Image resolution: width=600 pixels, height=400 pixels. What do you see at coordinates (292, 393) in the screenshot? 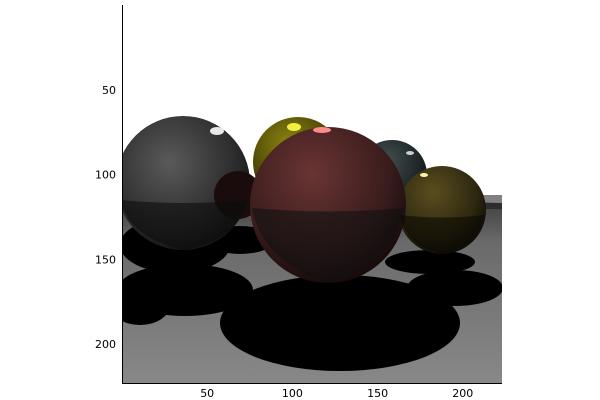
I see `x-tick-label: 100` at bounding box center [292, 393].